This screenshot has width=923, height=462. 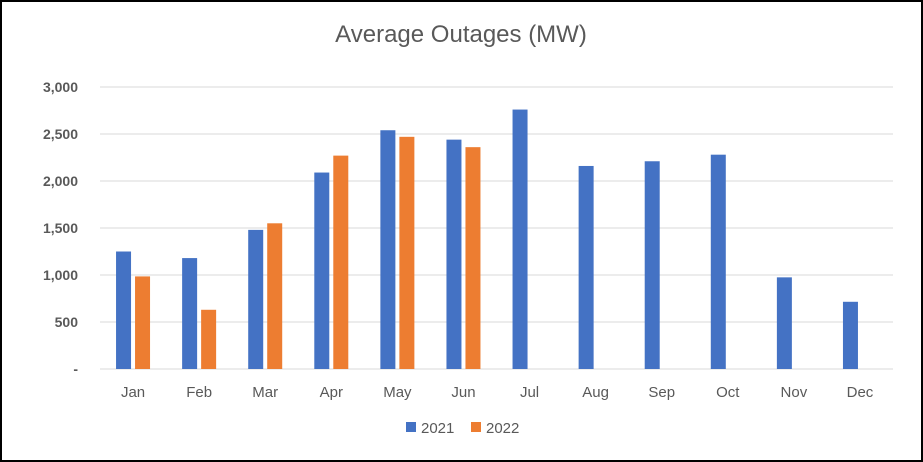 What do you see at coordinates (784, 323) in the screenshot?
I see `bar-2021-nov` at bounding box center [784, 323].